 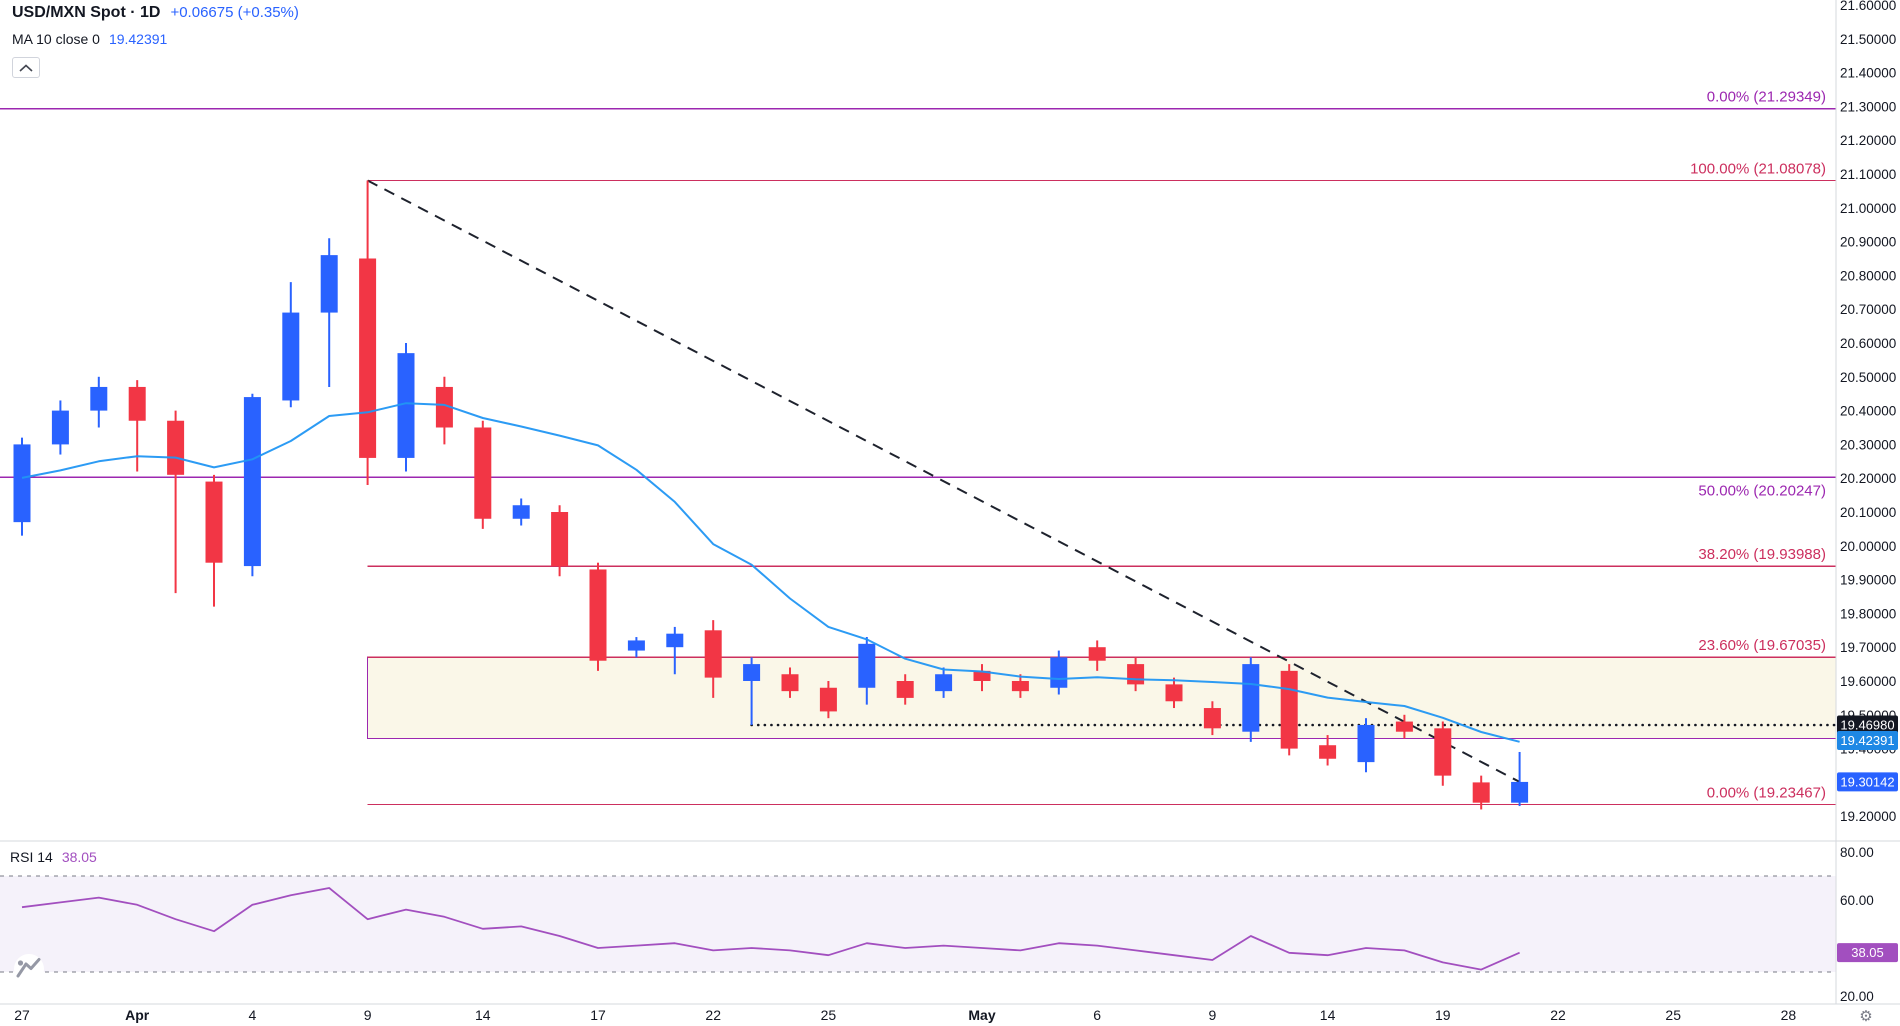 I want to click on time-axis-label: 4, so click(x=253, y=1015).